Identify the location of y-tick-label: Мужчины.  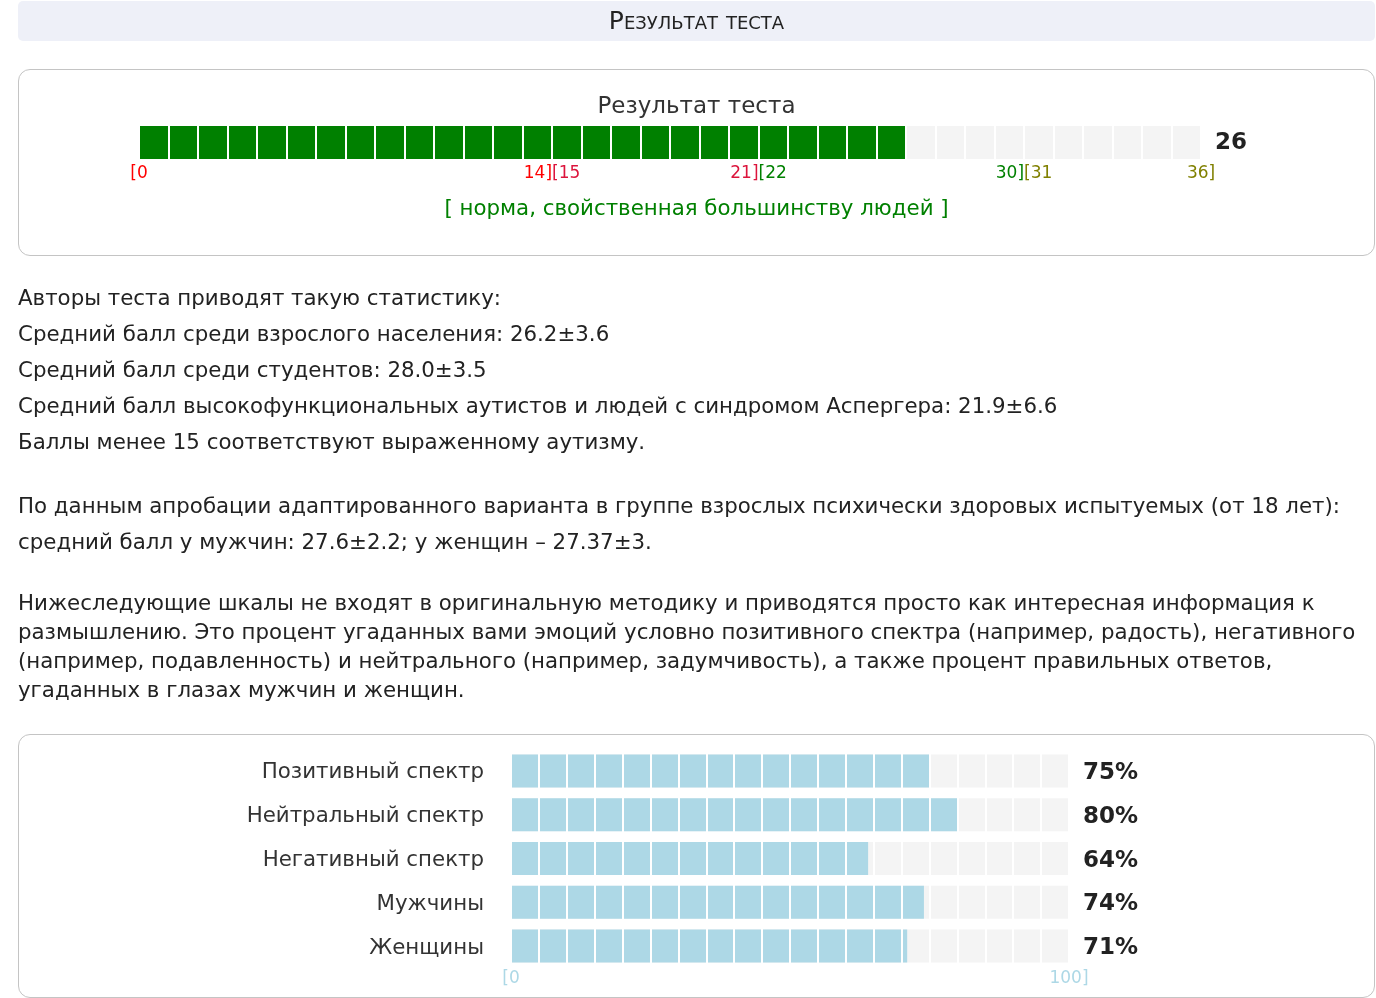
(430, 902).